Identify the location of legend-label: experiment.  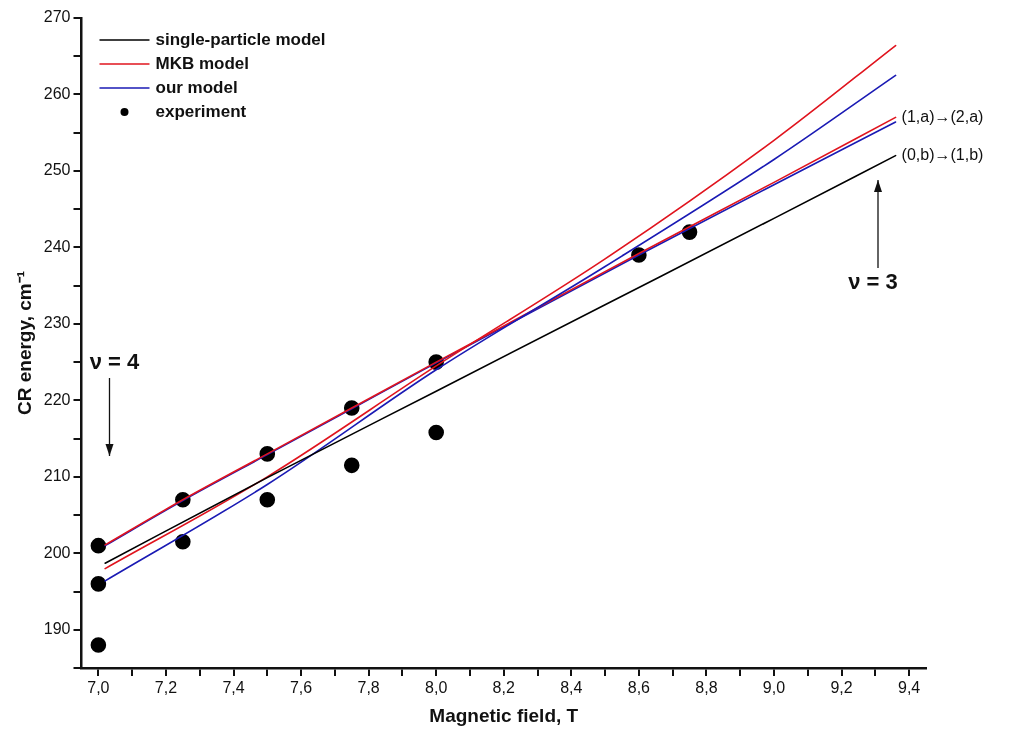
(201, 111).